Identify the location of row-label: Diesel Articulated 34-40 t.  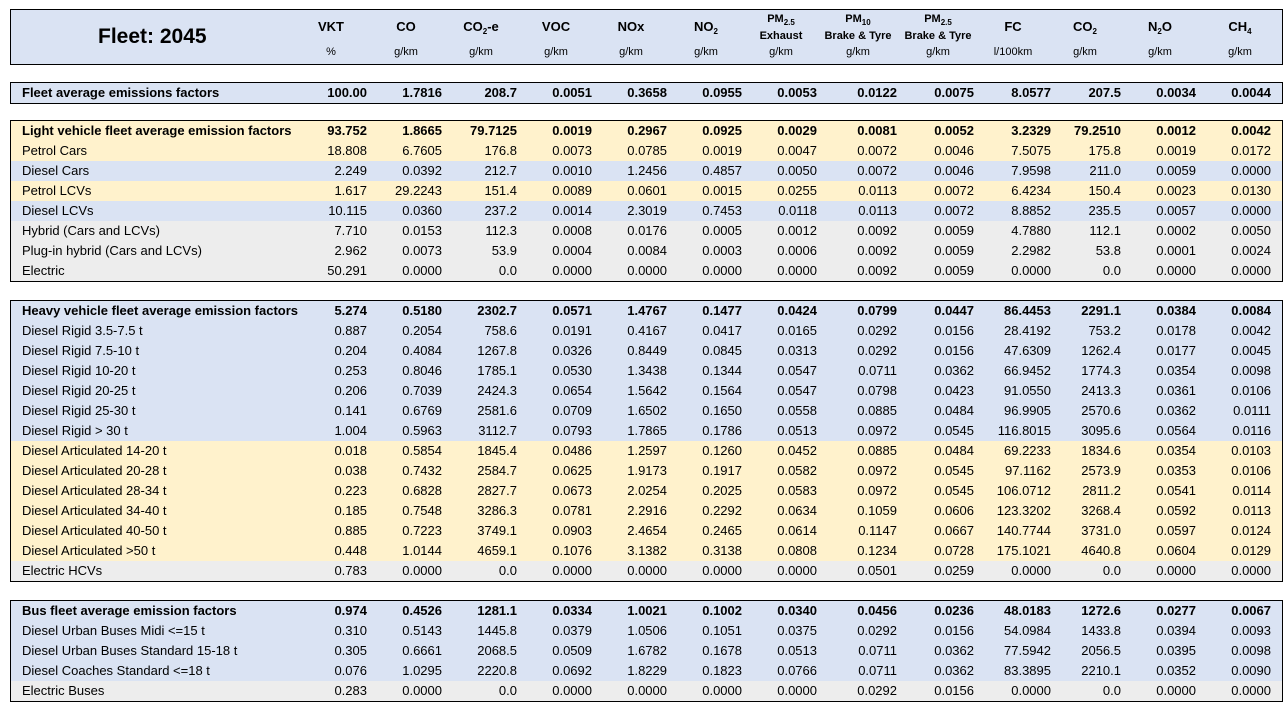
(94, 510).